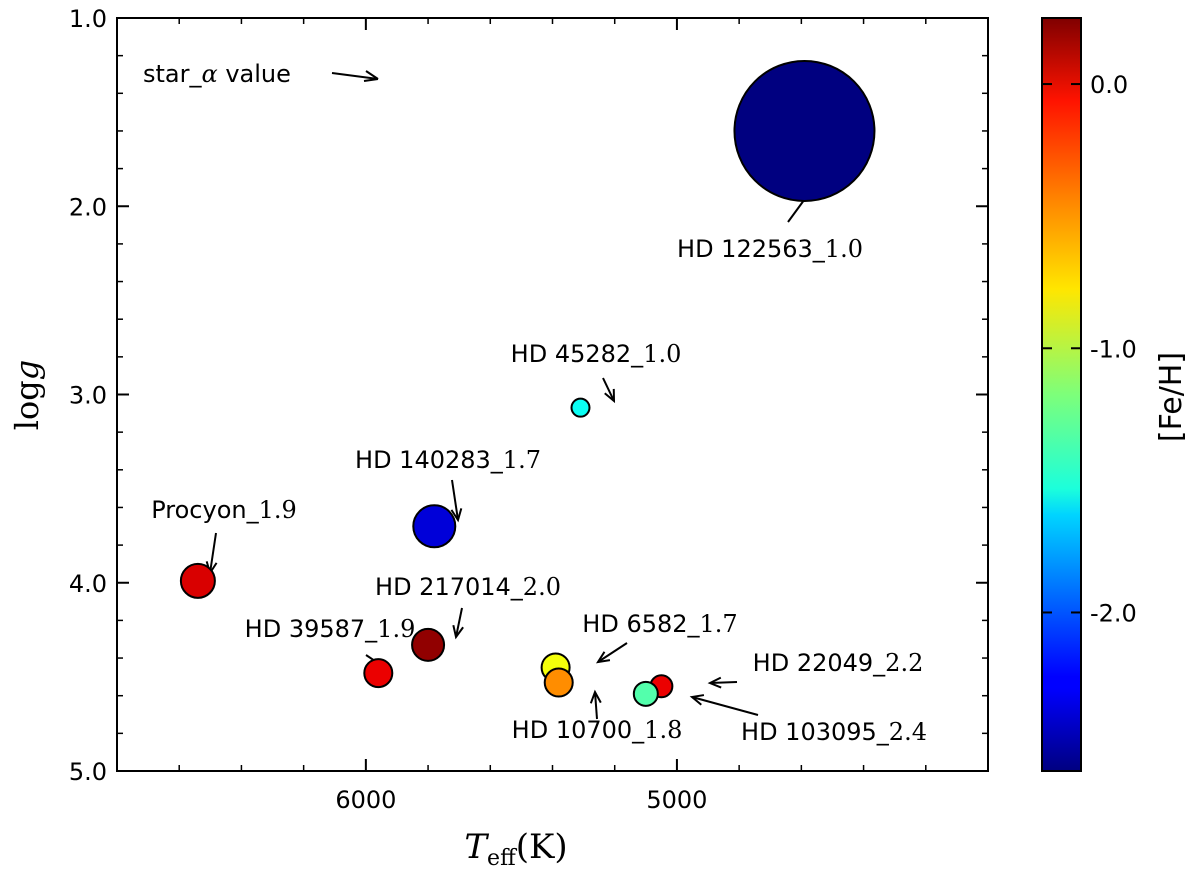 Image resolution: width=1200 pixels, height=873 pixels. Describe the element at coordinates (751, 249) in the screenshot. I see `annotation-star-name: HD 122563_` at that location.